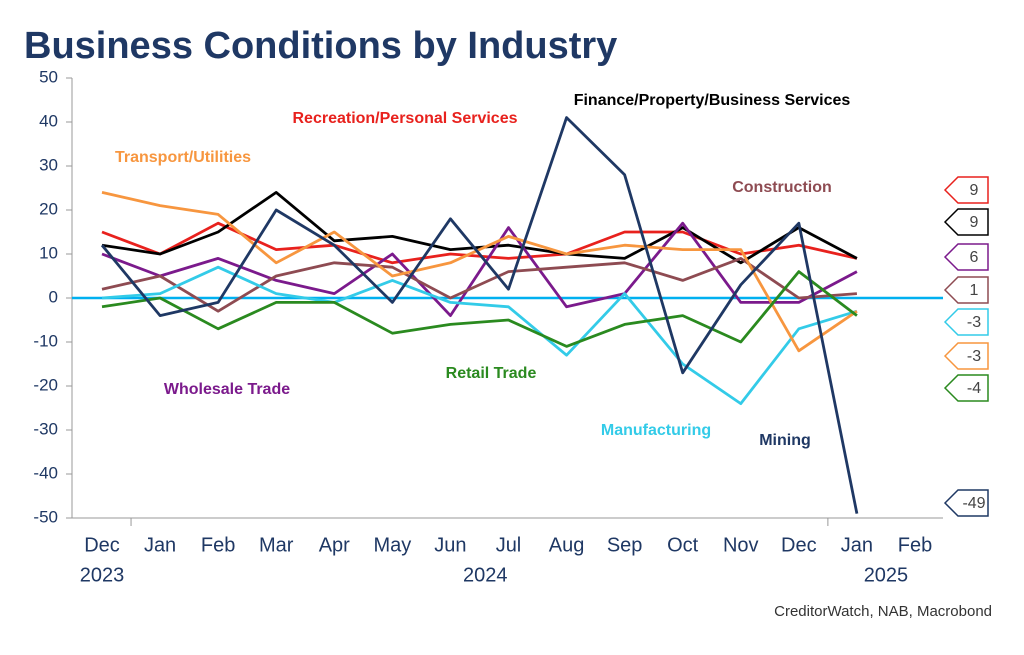 This screenshot has width=1024, height=655. What do you see at coordinates (785, 440) in the screenshot?
I see `series-label: Mining` at bounding box center [785, 440].